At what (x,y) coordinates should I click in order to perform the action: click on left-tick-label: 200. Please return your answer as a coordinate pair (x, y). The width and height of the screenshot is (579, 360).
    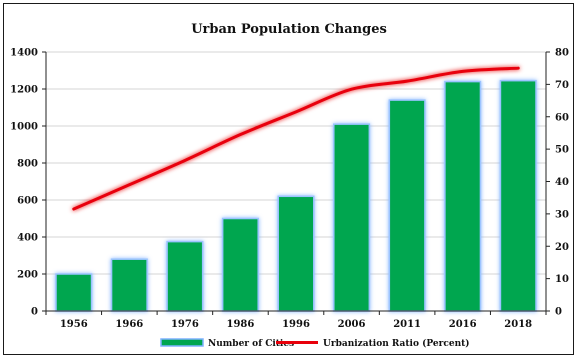
    Looking at the image, I should click on (27, 275).